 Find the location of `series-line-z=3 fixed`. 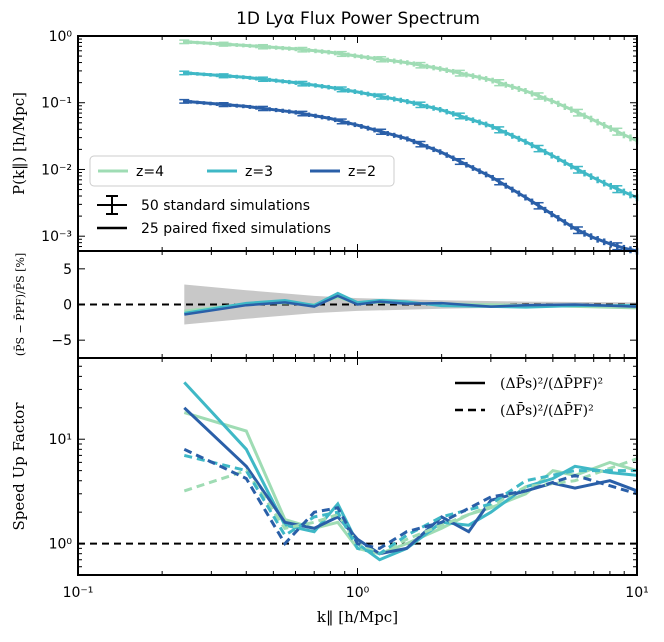

series-line-z=3 fixed is located at coordinates (410, 504).